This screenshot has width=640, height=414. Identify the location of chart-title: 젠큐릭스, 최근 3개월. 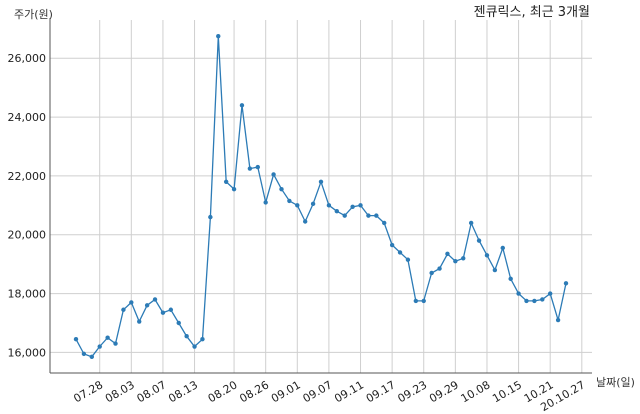
(532, 12).